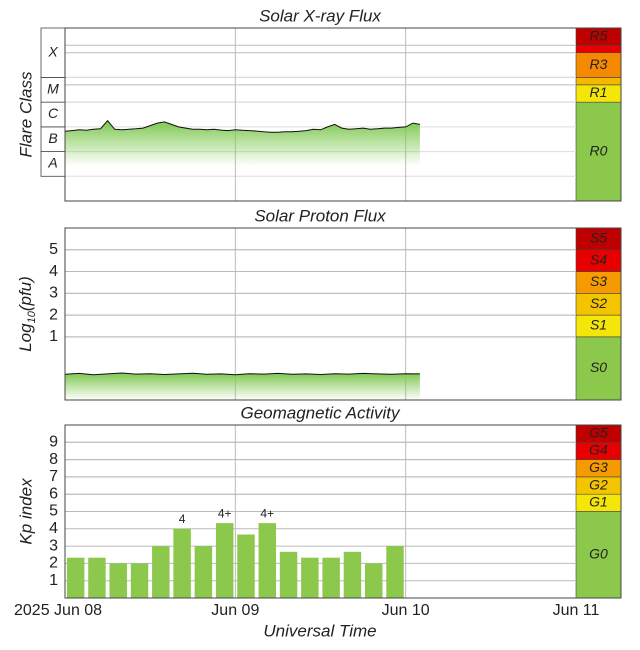  Describe the element at coordinates (406, 610) in the screenshot. I see `x-tick-label: Jun 10` at that location.